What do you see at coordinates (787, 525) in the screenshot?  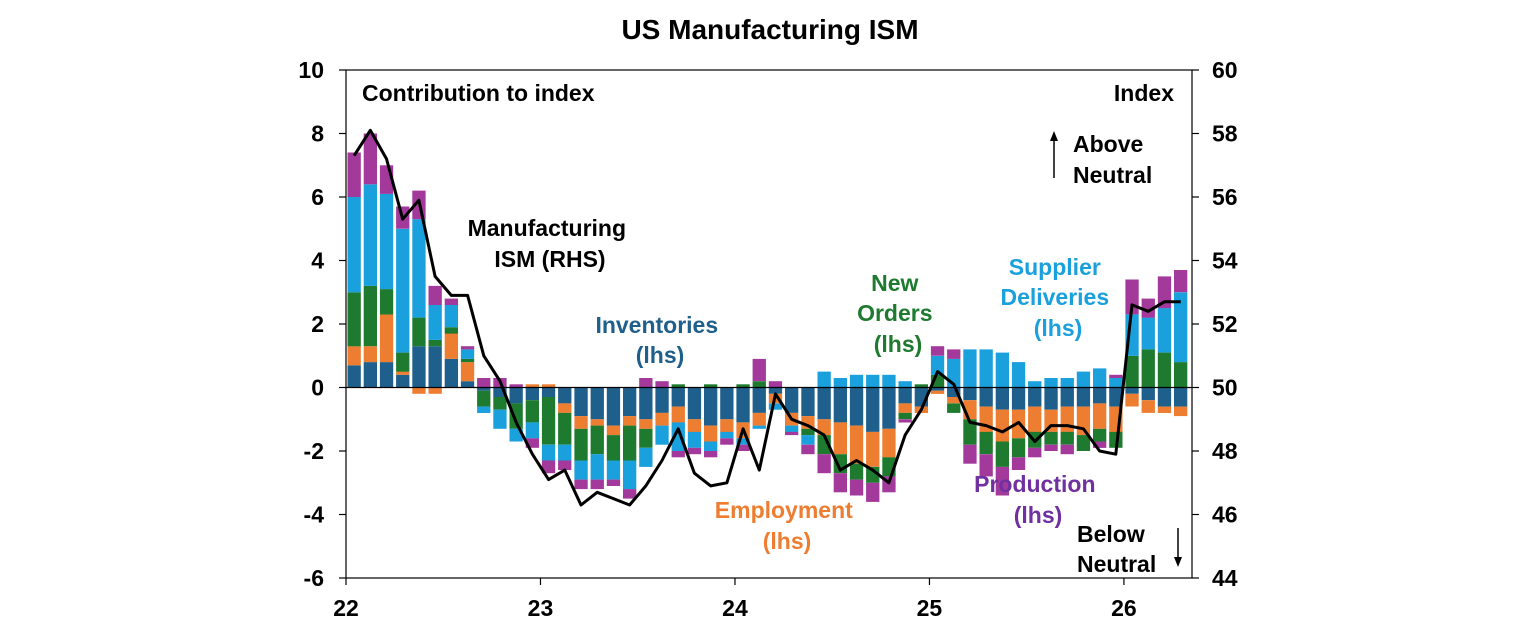 I see `employment-annotation: Employment (lhs)` at bounding box center [787, 525].